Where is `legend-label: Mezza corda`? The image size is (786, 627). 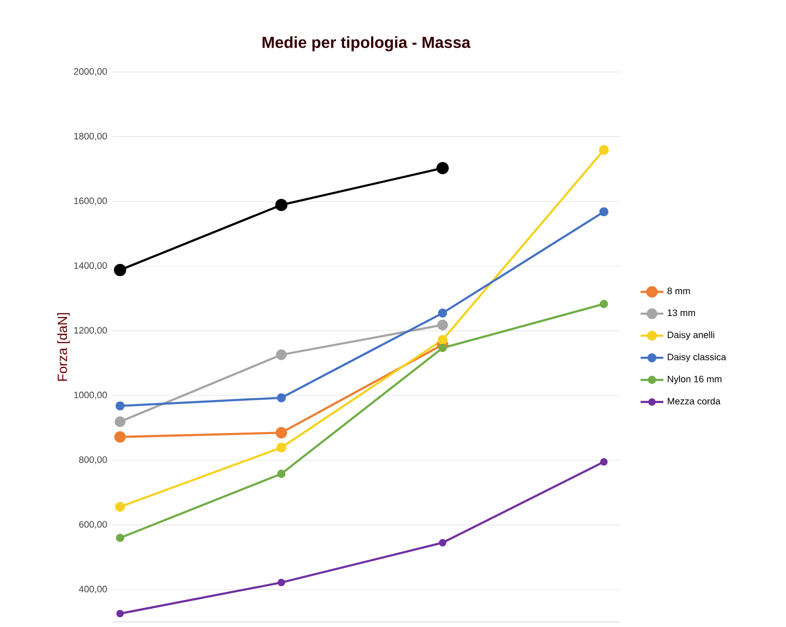 legend-label: Mezza corda is located at coordinates (694, 401).